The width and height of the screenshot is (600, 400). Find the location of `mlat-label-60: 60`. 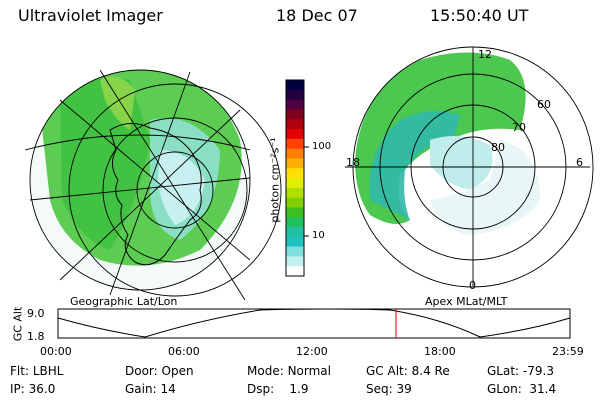

mlat-label-60: 60 is located at coordinates (544, 104).